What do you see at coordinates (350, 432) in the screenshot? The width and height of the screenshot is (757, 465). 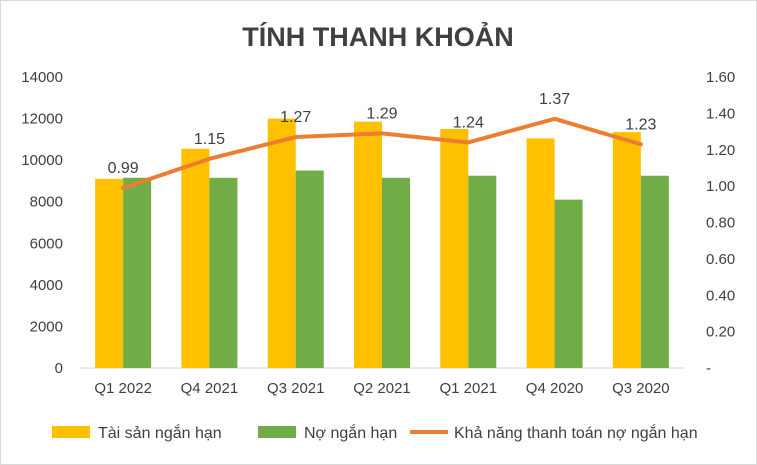 I see `legend-label: Nợ ngắn hạn` at bounding box center [350, 432].